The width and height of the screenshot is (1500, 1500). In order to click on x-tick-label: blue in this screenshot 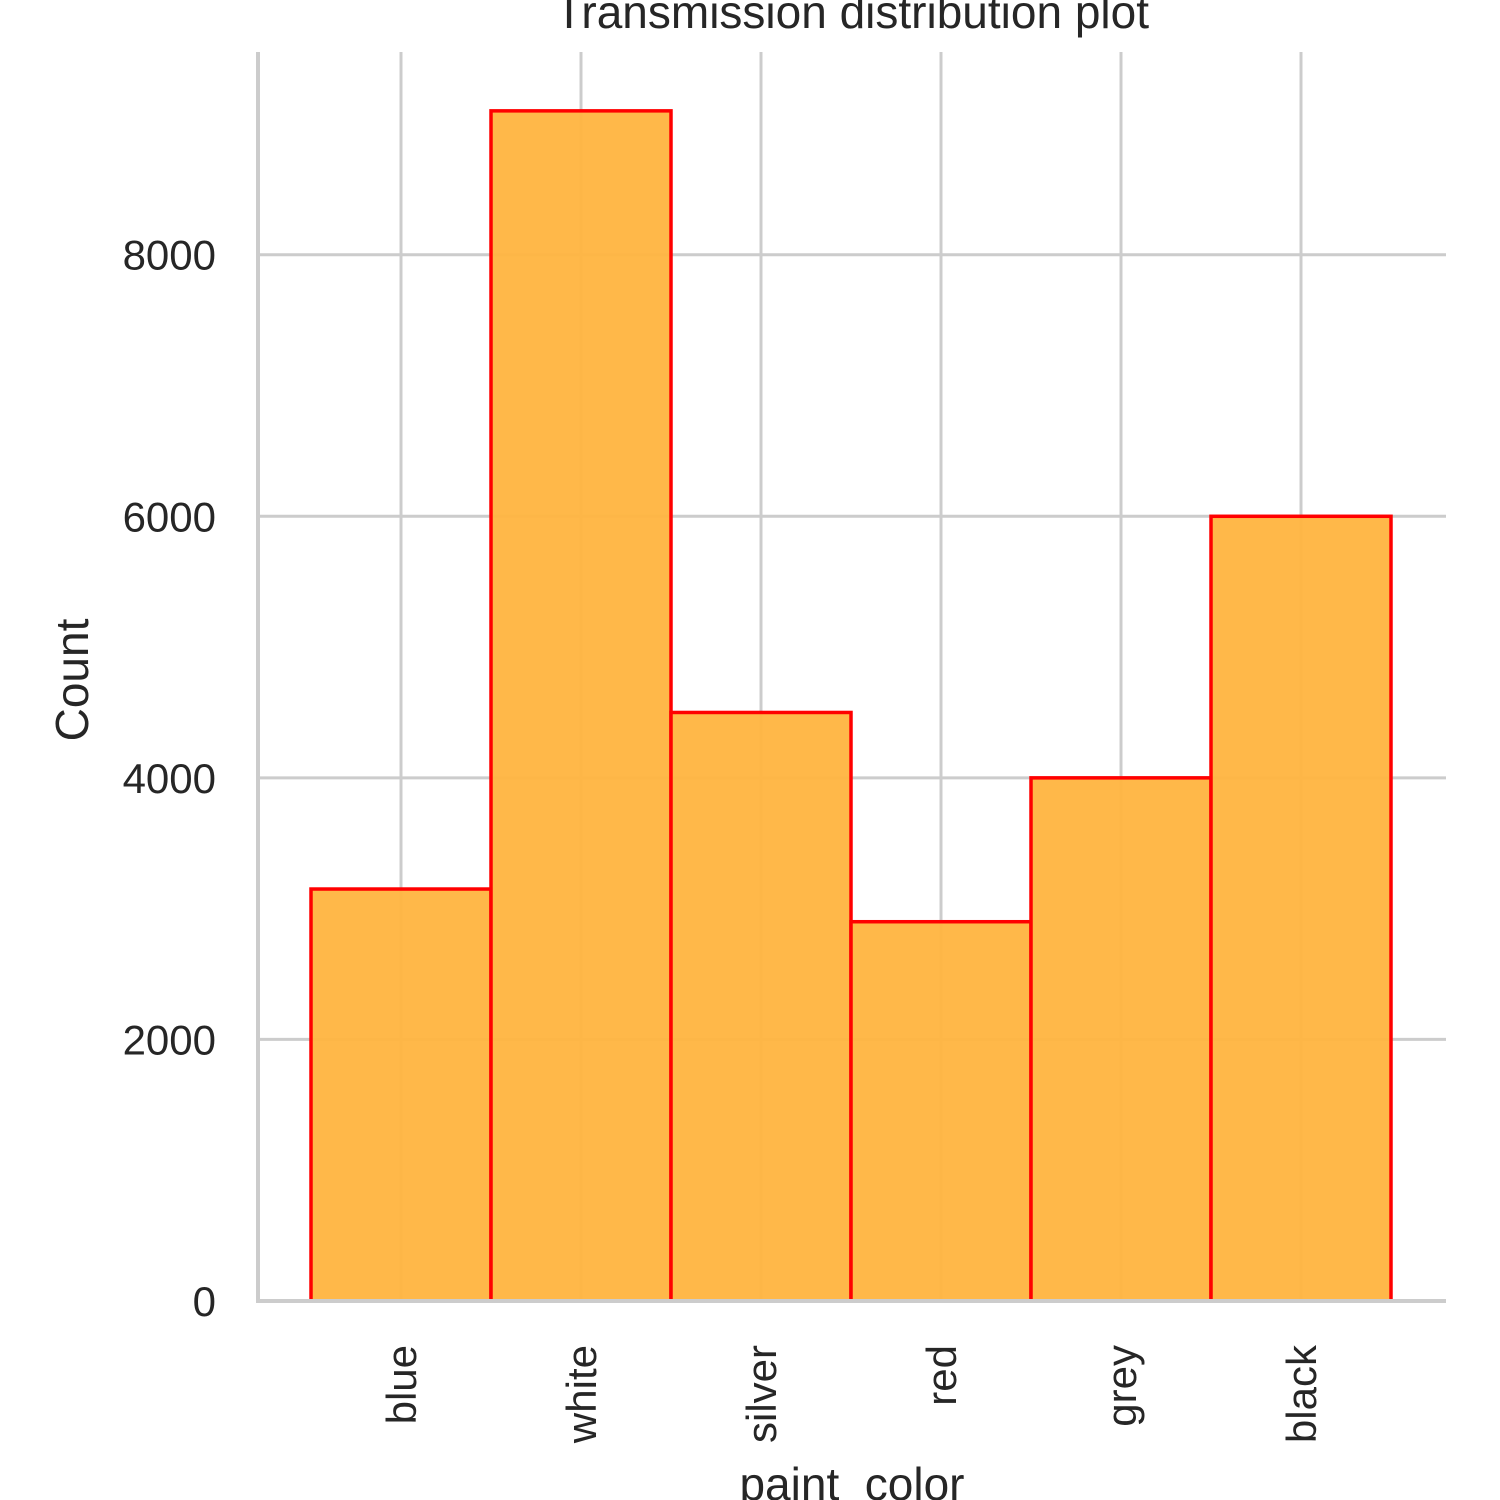, I will do `click(401, 1384)`.